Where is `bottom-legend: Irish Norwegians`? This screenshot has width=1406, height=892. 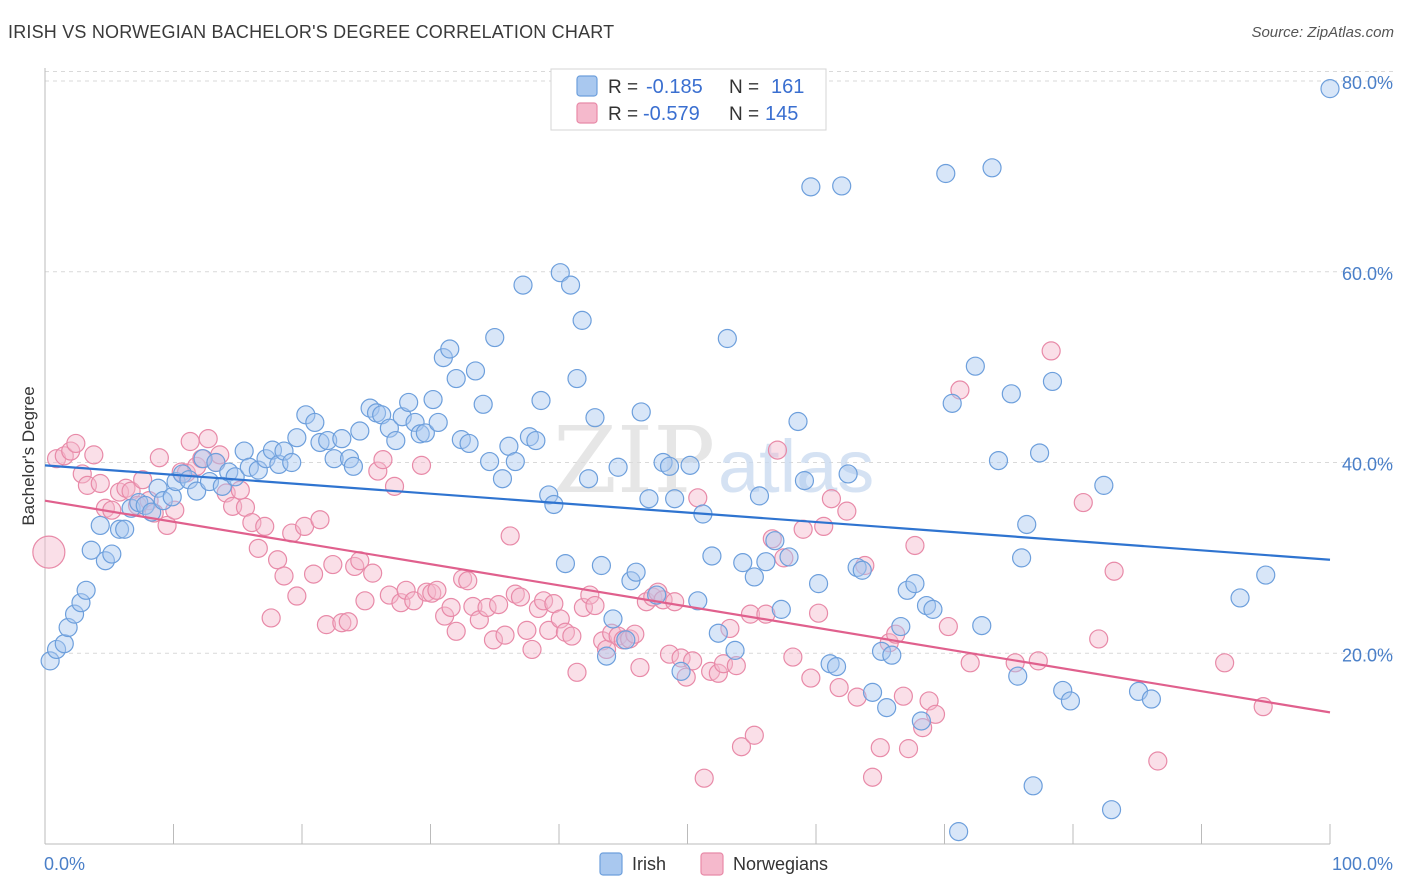
bottom-legend: Irish Norwegians is located at coordinates (713, 864).